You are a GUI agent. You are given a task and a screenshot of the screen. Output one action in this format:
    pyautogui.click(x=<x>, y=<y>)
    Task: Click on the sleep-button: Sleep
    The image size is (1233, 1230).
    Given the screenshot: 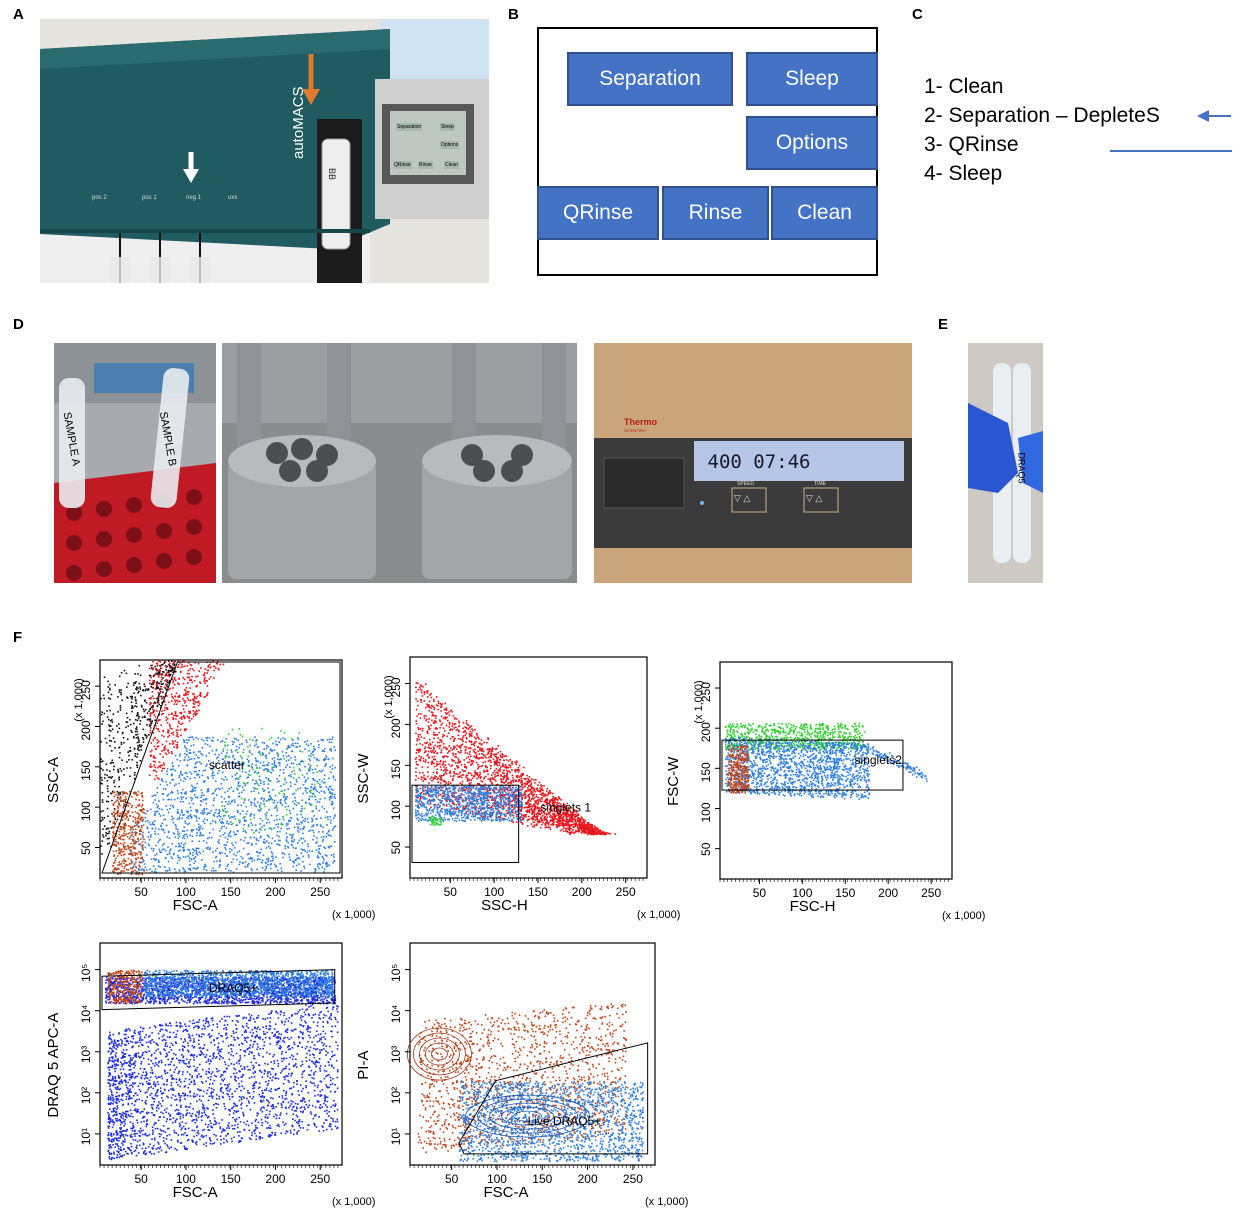 What is the action you would take?
    pyautogui.click(x=812, y=79)
    